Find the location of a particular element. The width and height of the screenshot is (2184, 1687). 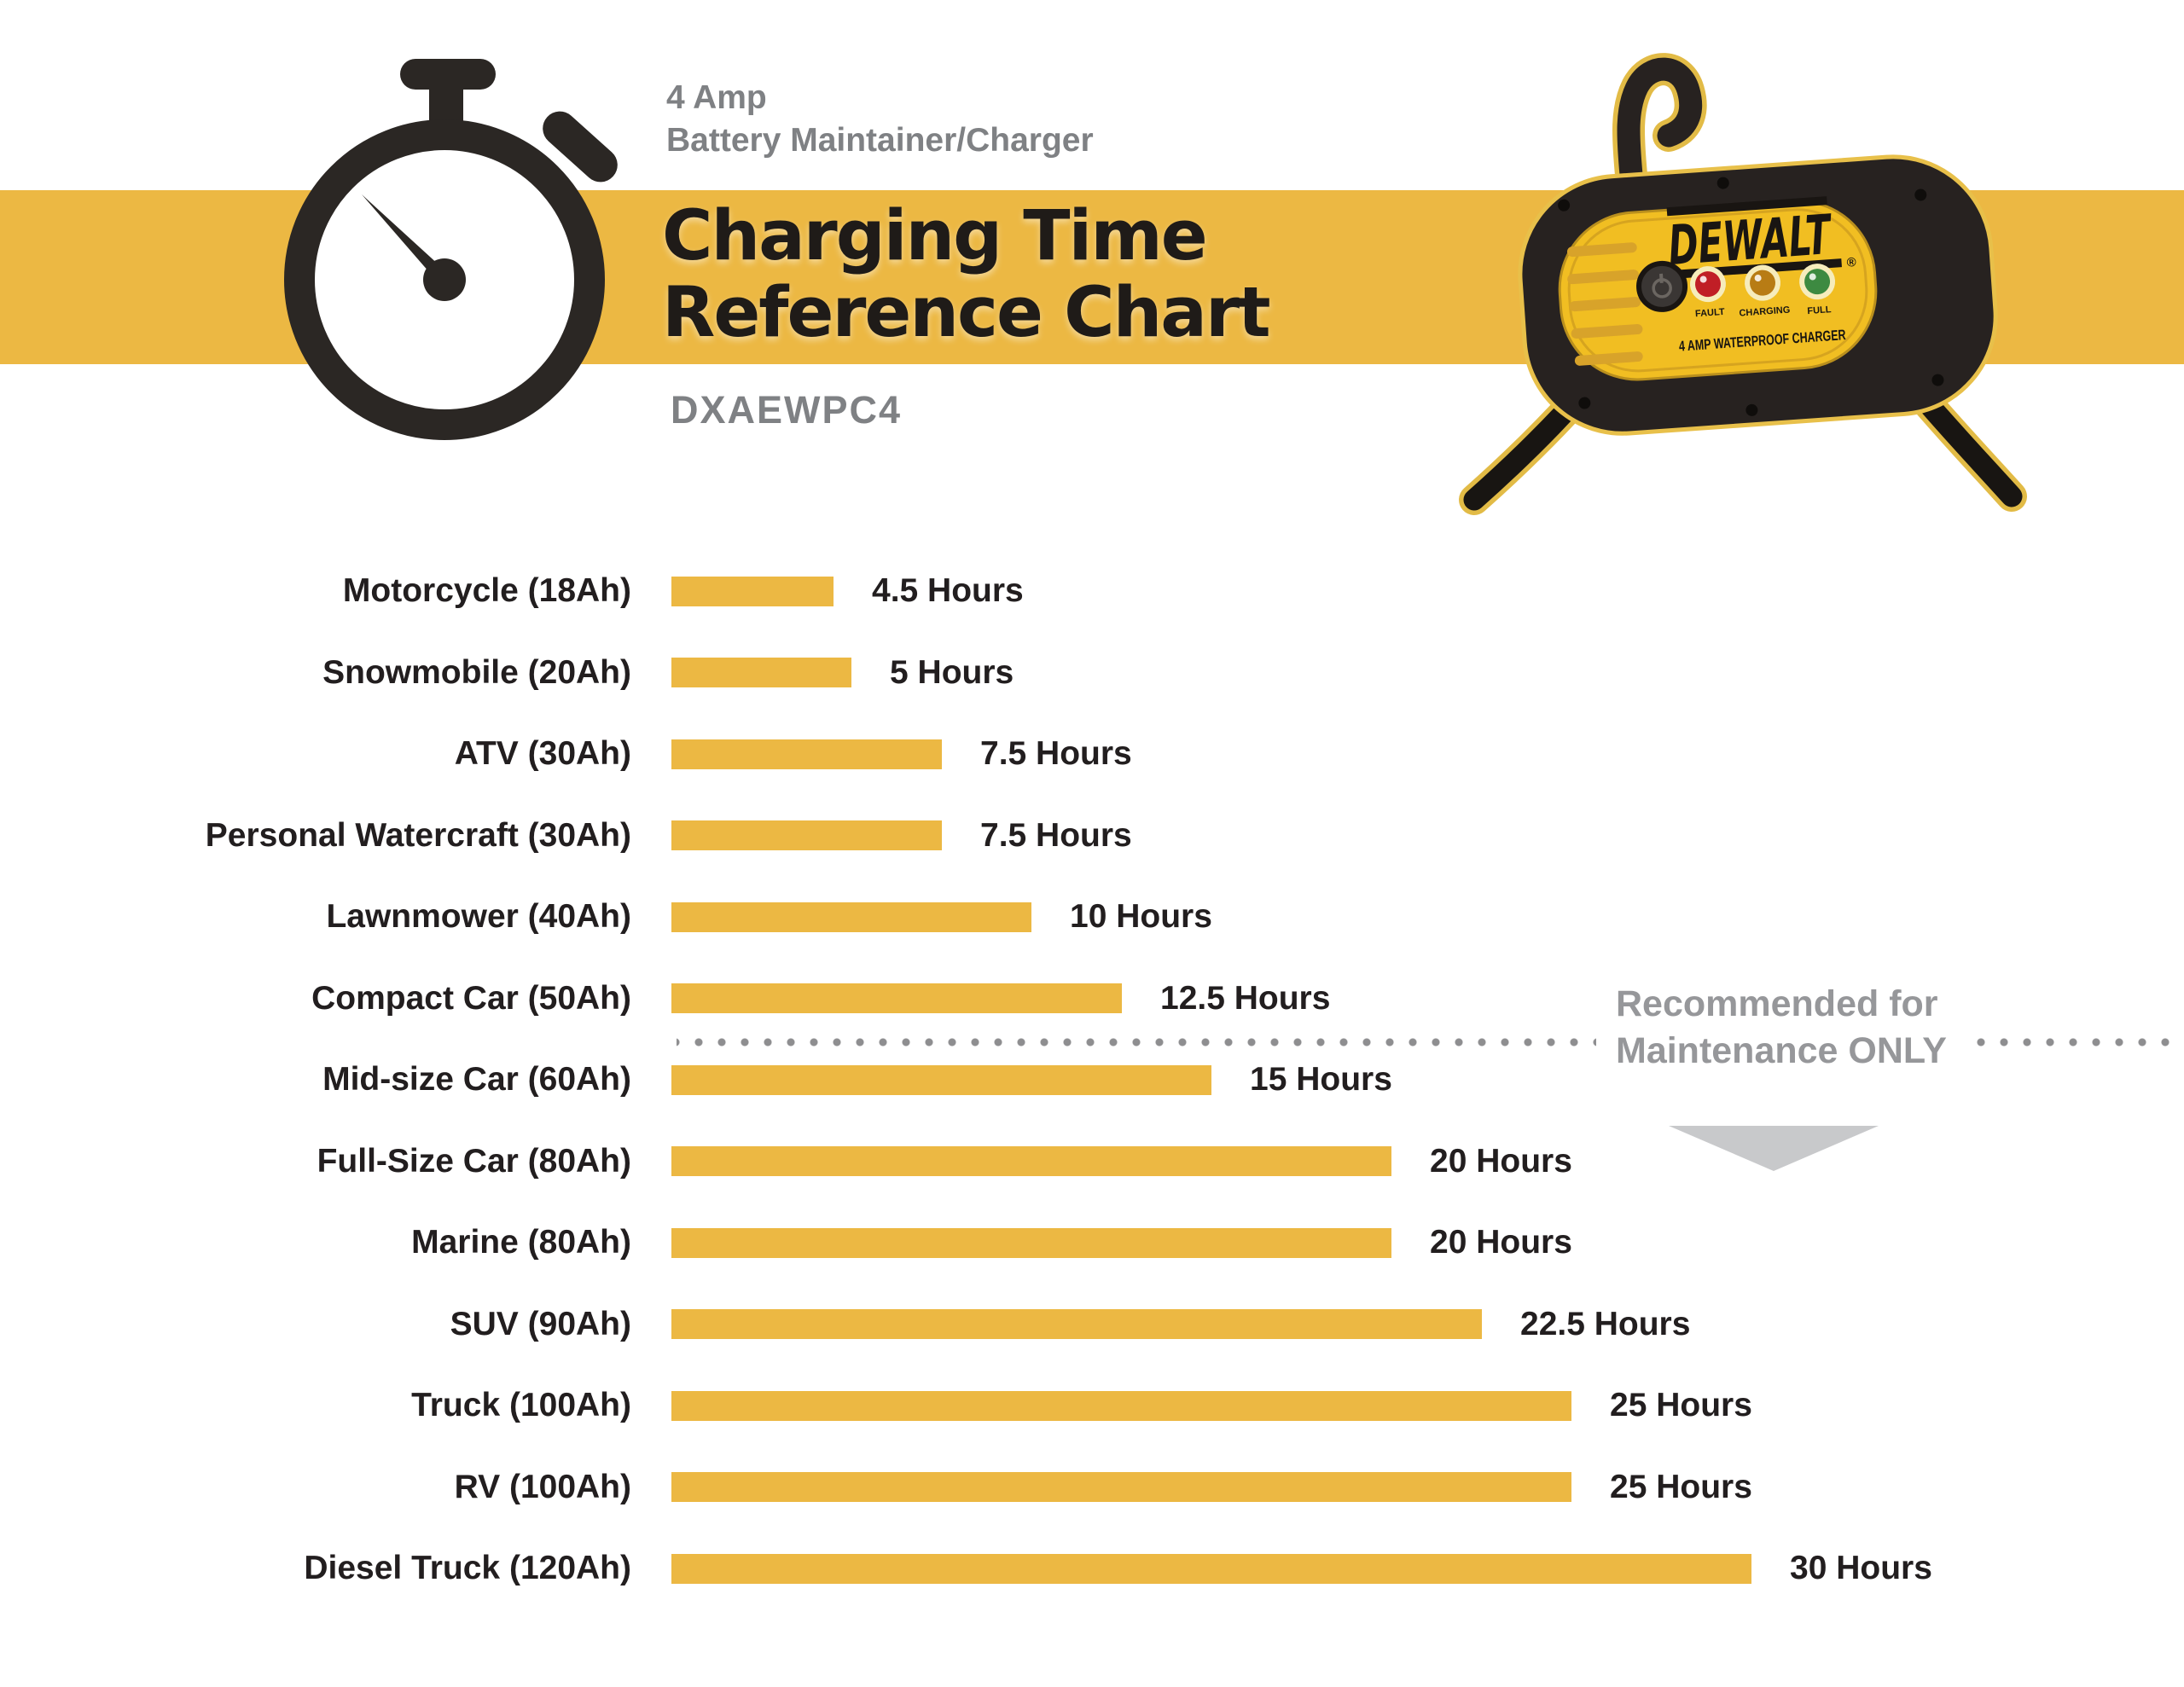

chart-row: Personal Watercraft (30Ah) 7.5 Hours is located at coordinates (1092, 836).